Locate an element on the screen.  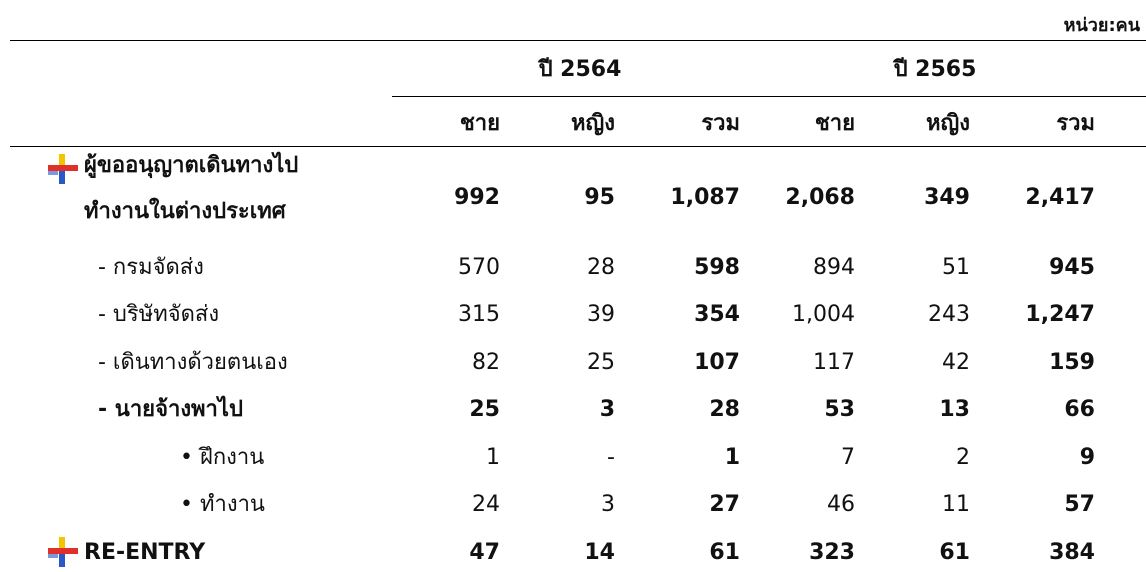
cell: 384 is located at coordinates (1072, 552).